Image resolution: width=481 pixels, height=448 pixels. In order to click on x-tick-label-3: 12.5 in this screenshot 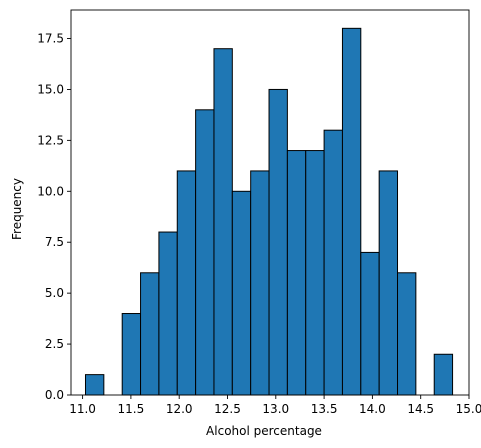, I will do `click(227, 409)`.